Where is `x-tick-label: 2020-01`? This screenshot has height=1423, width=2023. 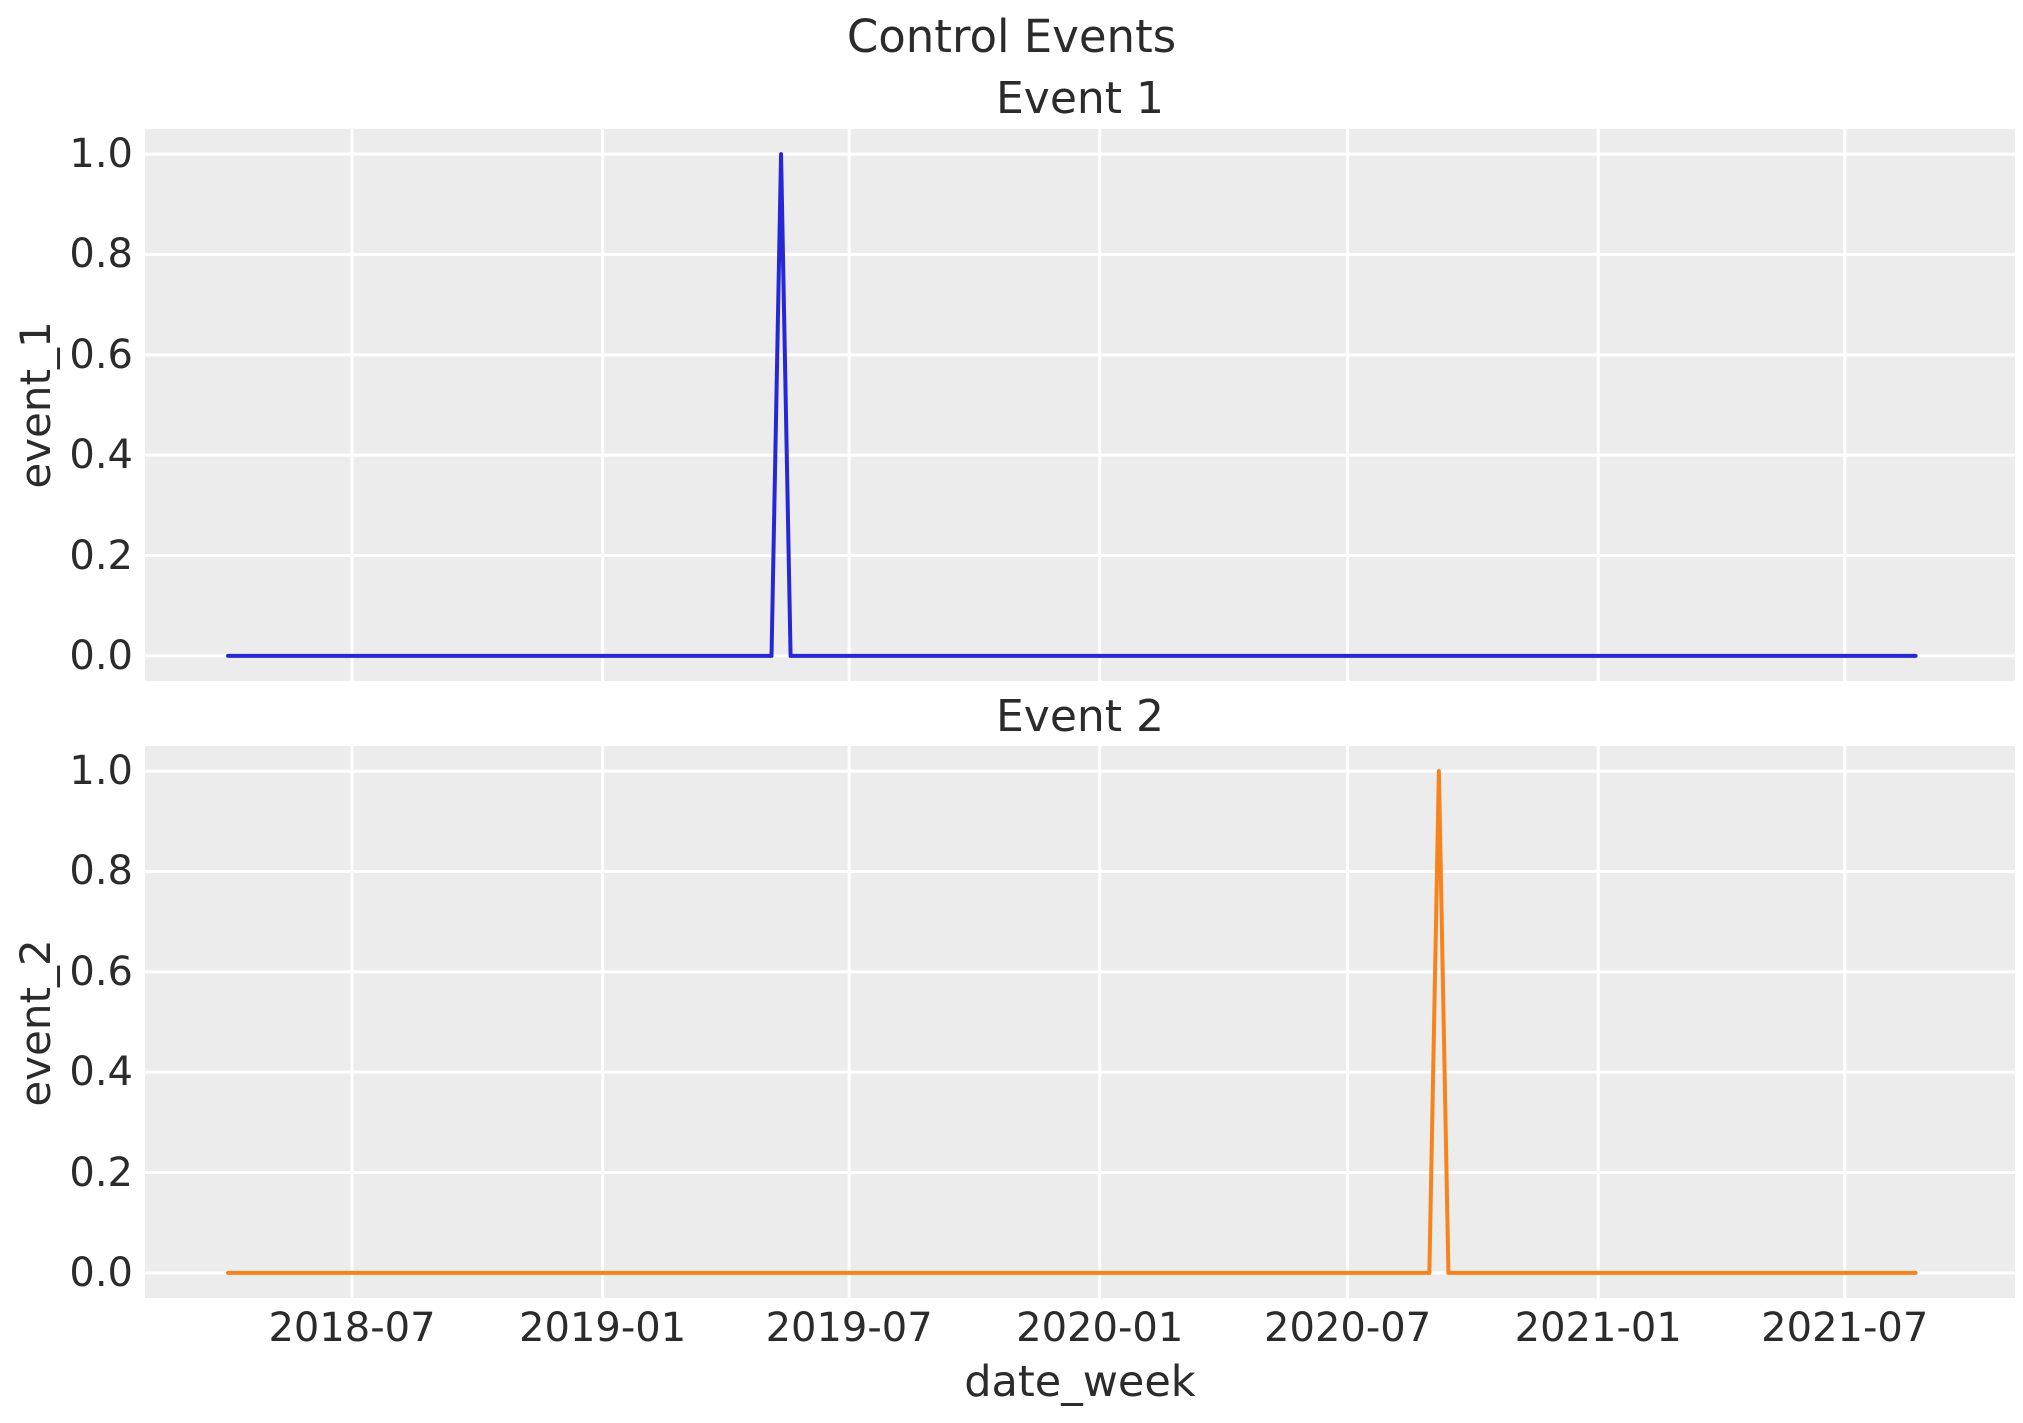
x-tick-label: 2020-01 is located at coordinates (1100, 1328).